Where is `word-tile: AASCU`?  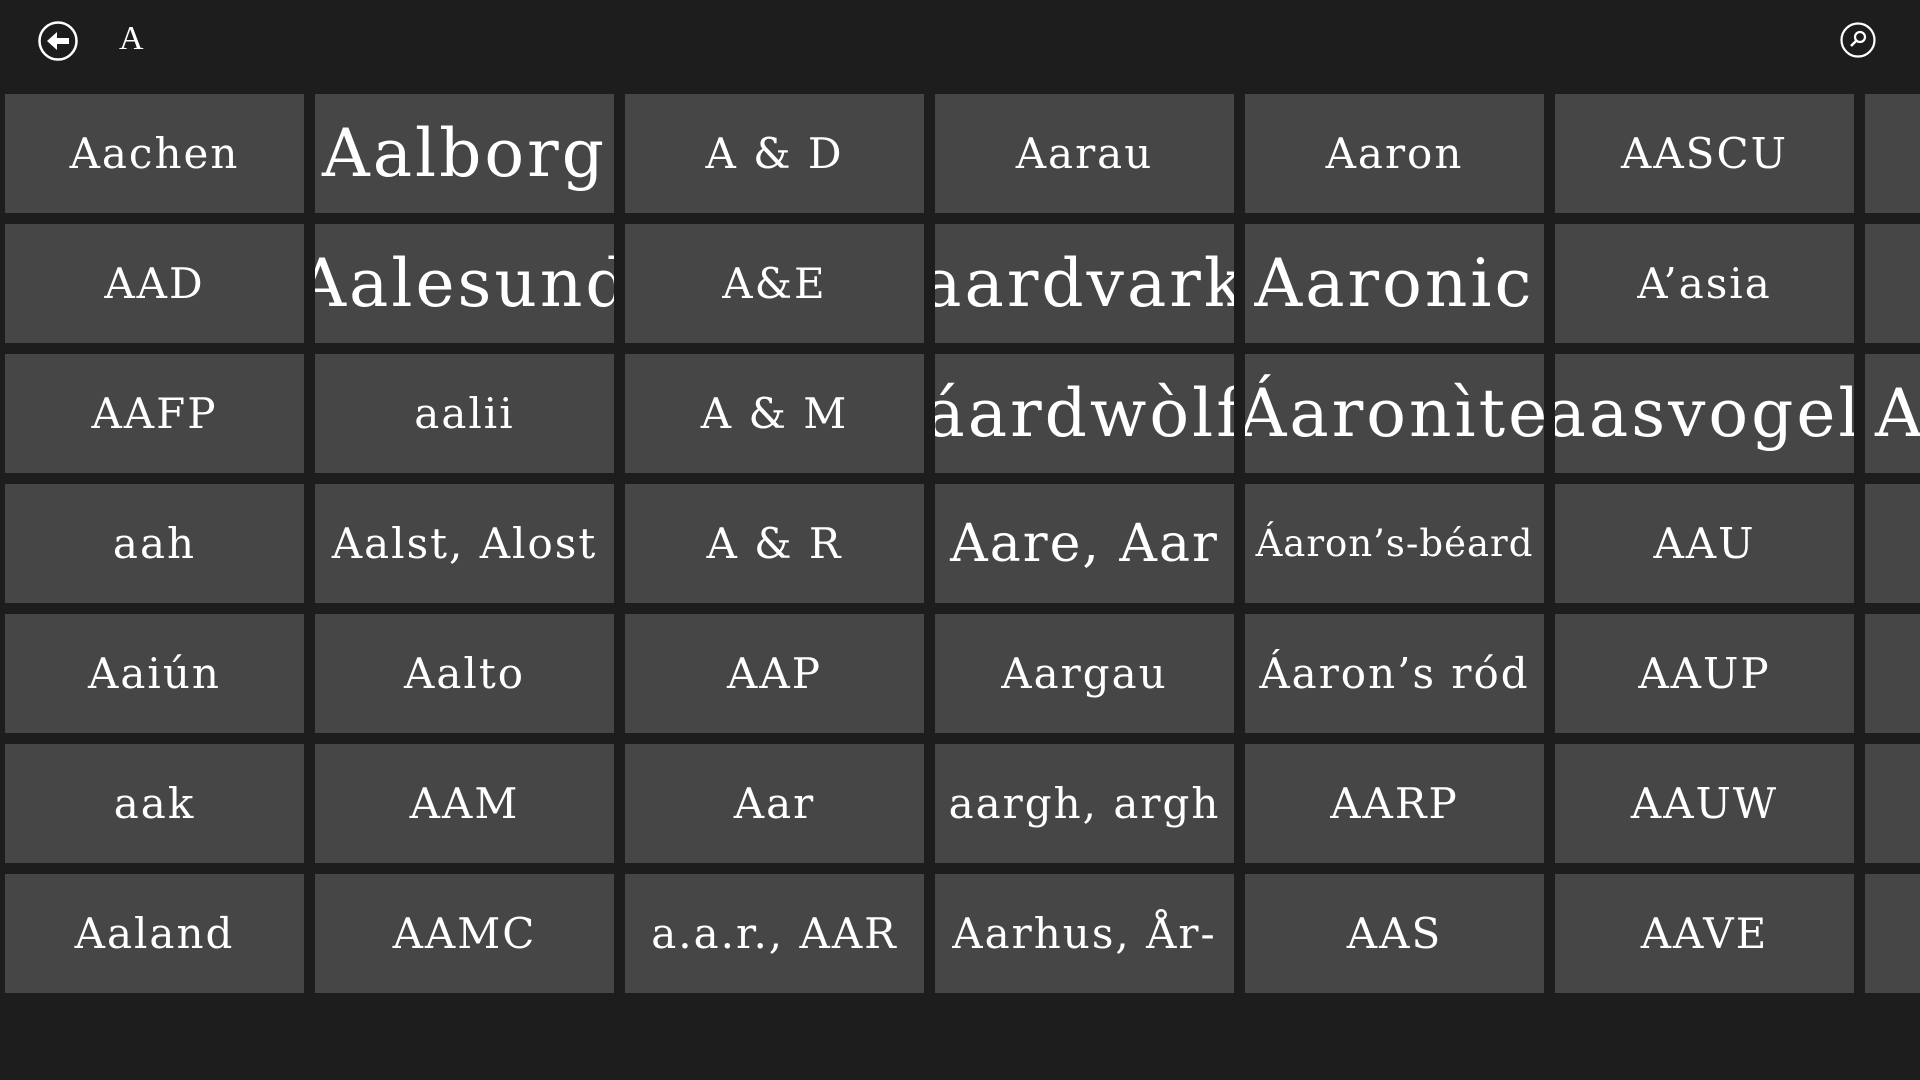 word-tile: AASCU is located at coordinates (1704, 153).